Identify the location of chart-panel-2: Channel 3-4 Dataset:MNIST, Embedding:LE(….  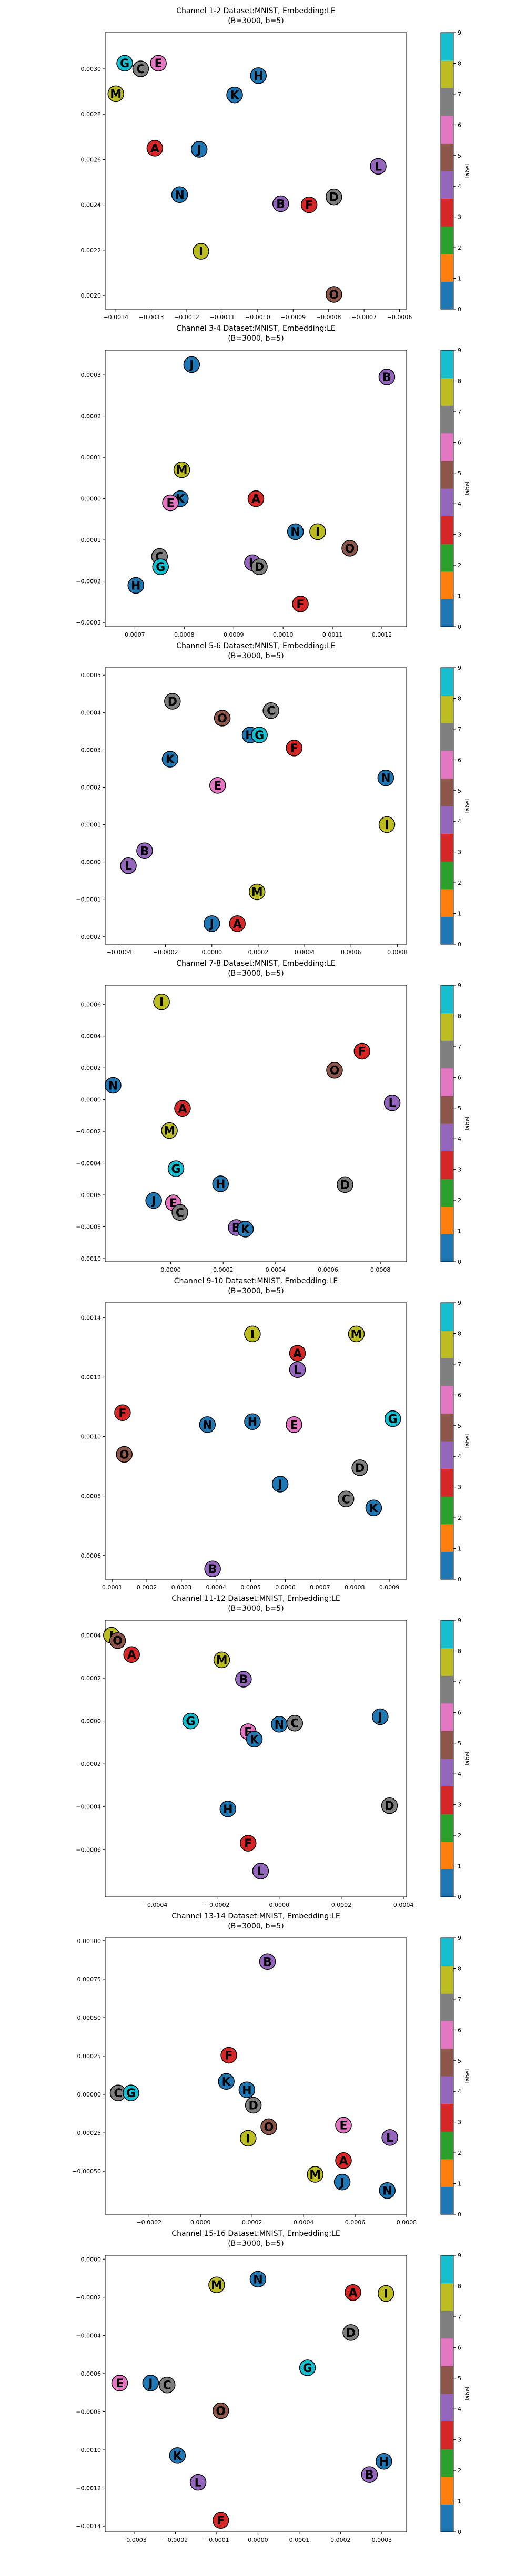
(273, 481).